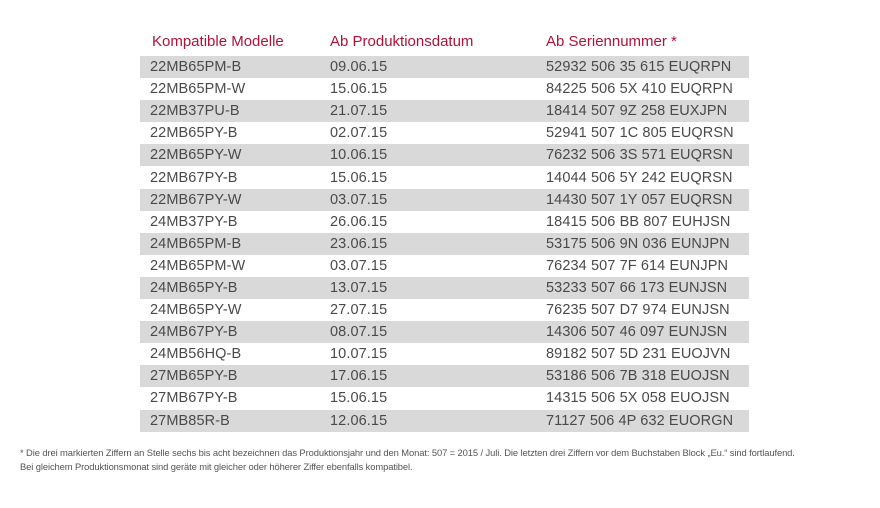 The width and height of the screenshot is (880, 508). What do you see at coordinates (359, 155) in the screenshot?
I see `cell-production-date: 10.06.15` at bounding box center [359, 155].